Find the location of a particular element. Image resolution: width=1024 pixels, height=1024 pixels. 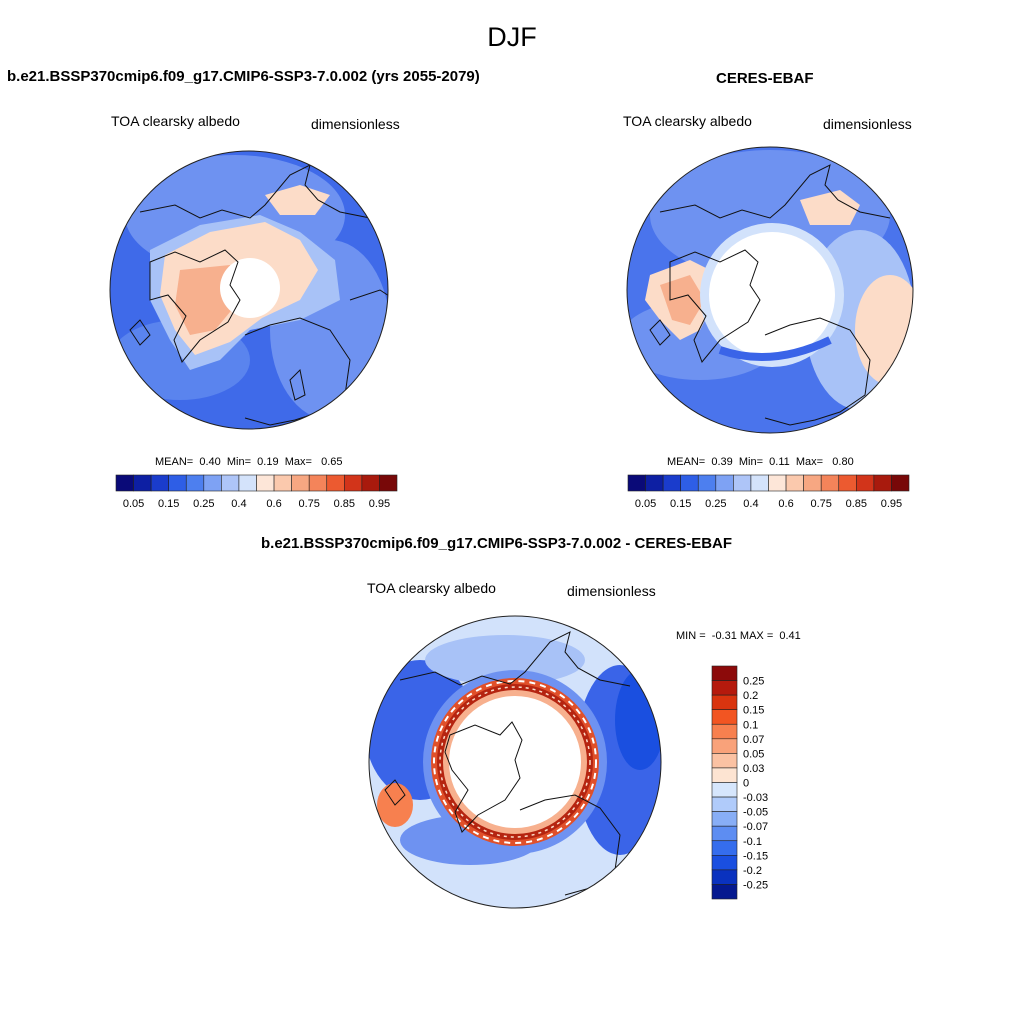

panel-3-colorbar-tick-label: -0.15 is located at coordinates (755, 856).